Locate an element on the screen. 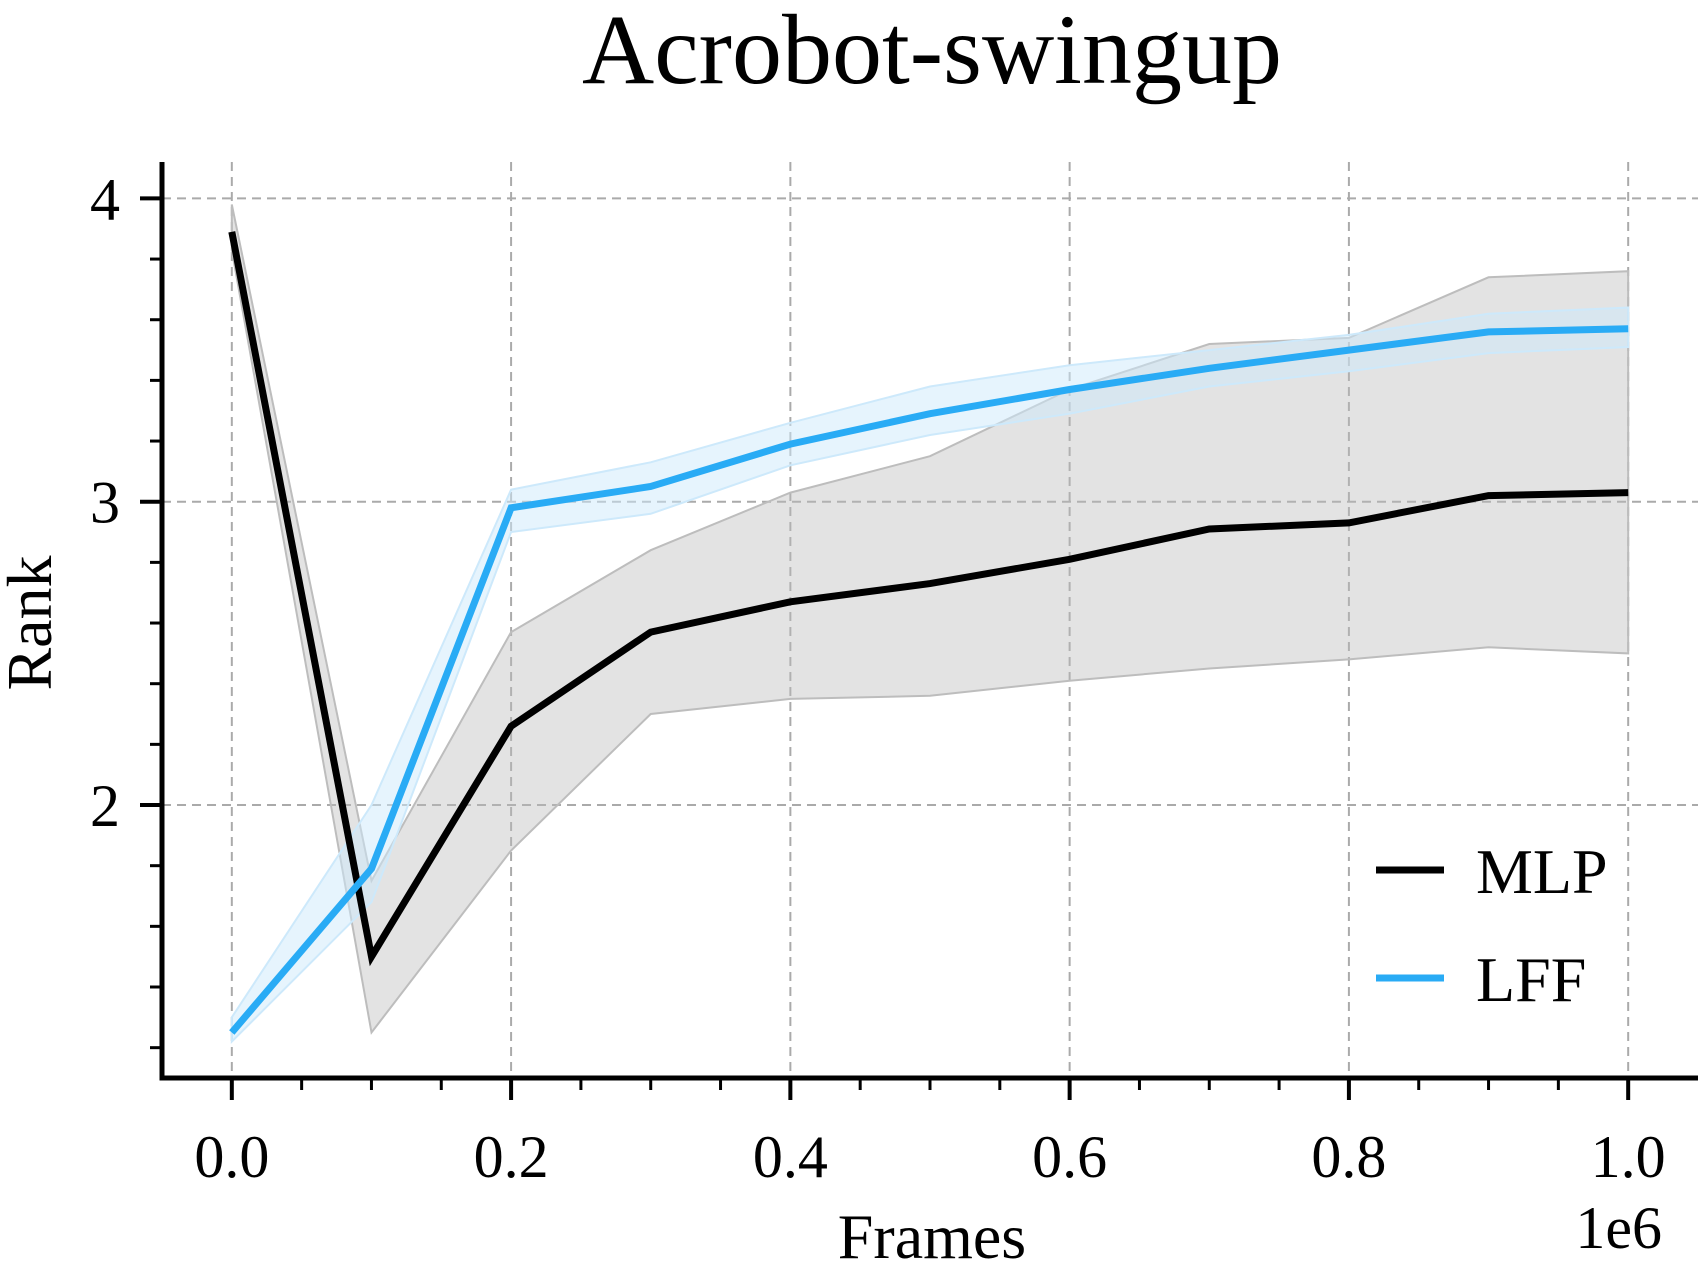 This screenshot has width=1698, height=1272. x-tick-label: 1.0 is located at coordinates (1628, 1157).